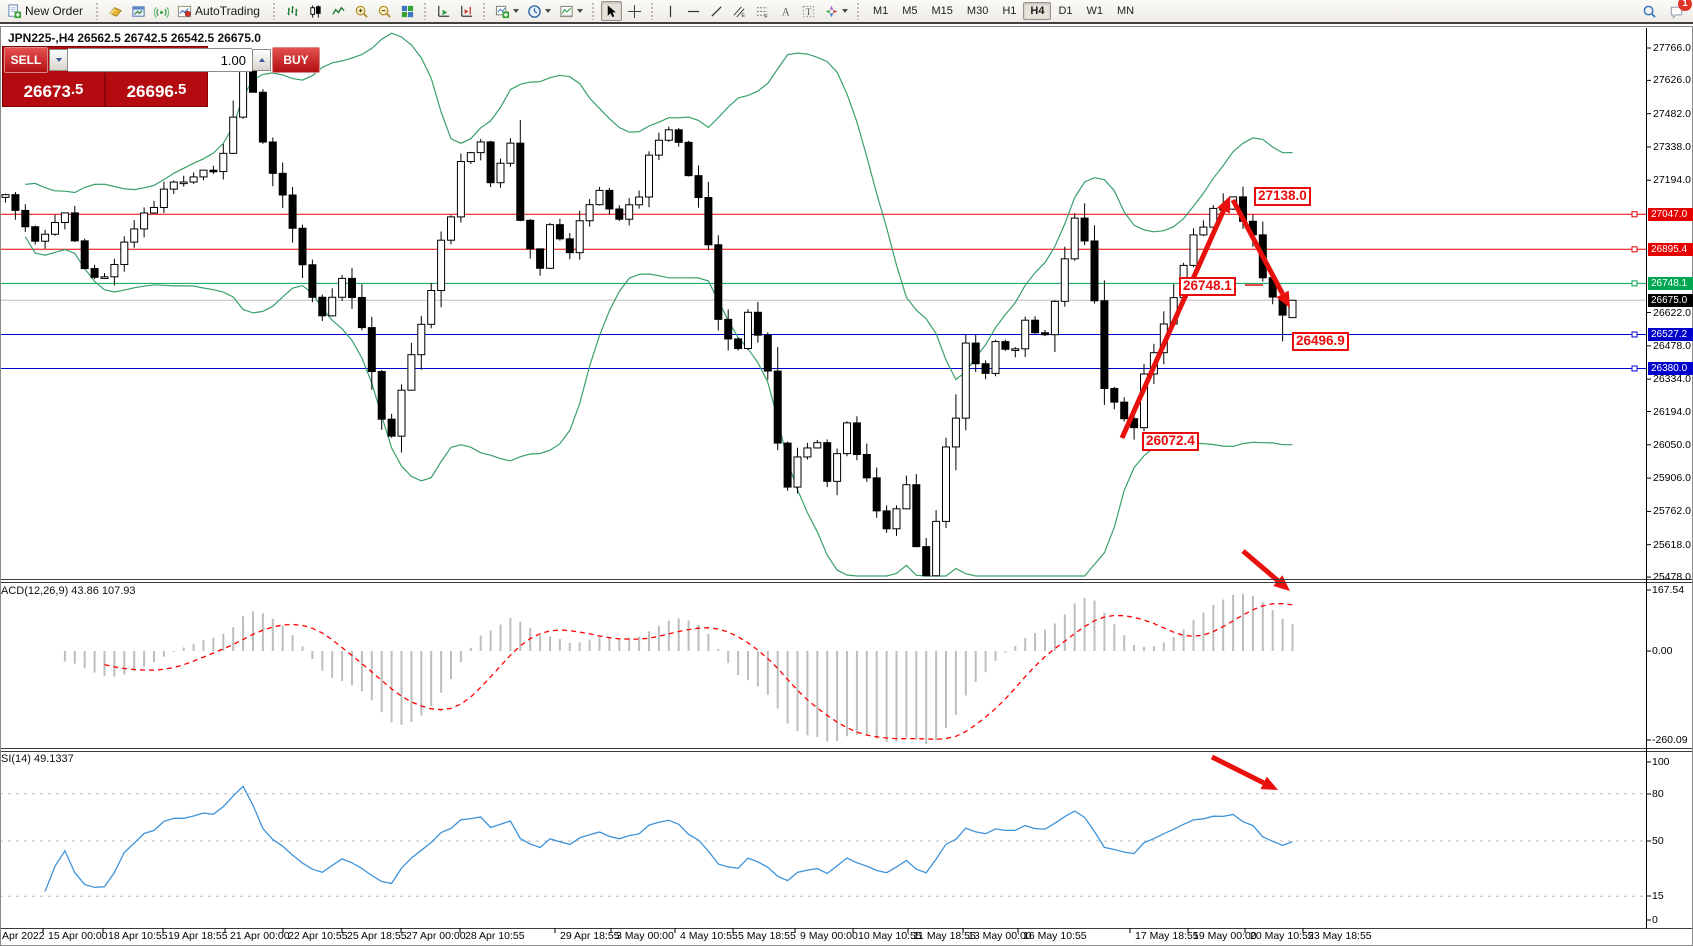 This screenshot has width=1693, height=946. What do you see at coordinates (668, 838) in the screenshot?
I see `rsi-line` at bounding box center [668, 838].